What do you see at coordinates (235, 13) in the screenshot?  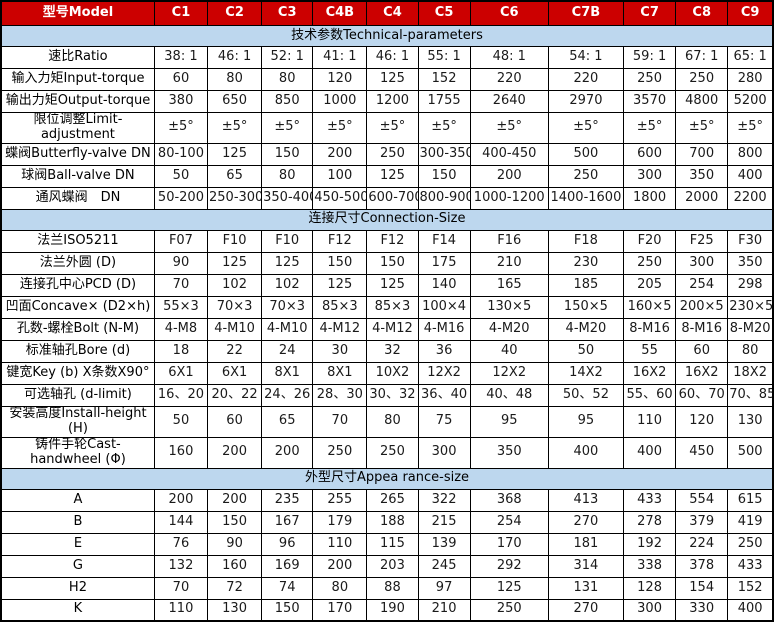 I see `column-header-c2: C2` at bounding box center [235, 13].